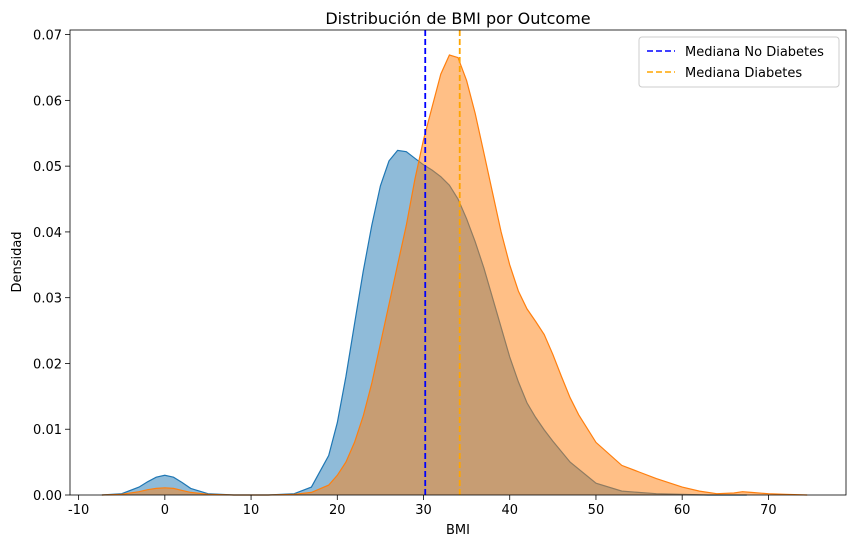  What do you see at coordinates (47, 364) in the screenshot?
I see `y-tick-label: 0.02` at bounding box center [47, 364].